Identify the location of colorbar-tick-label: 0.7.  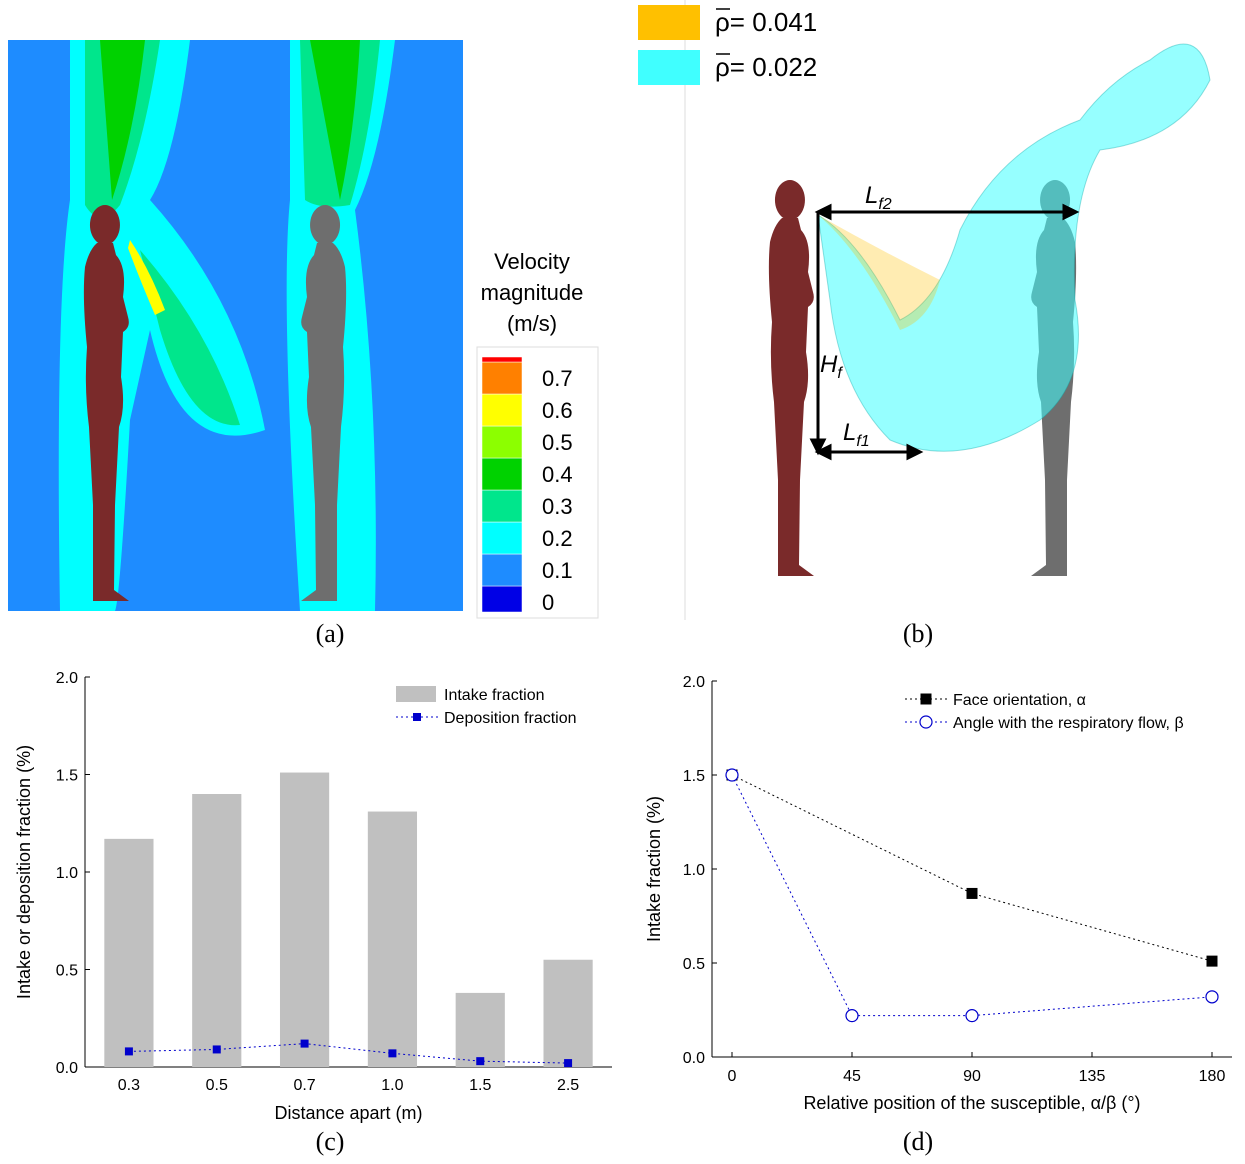
(557, 378).